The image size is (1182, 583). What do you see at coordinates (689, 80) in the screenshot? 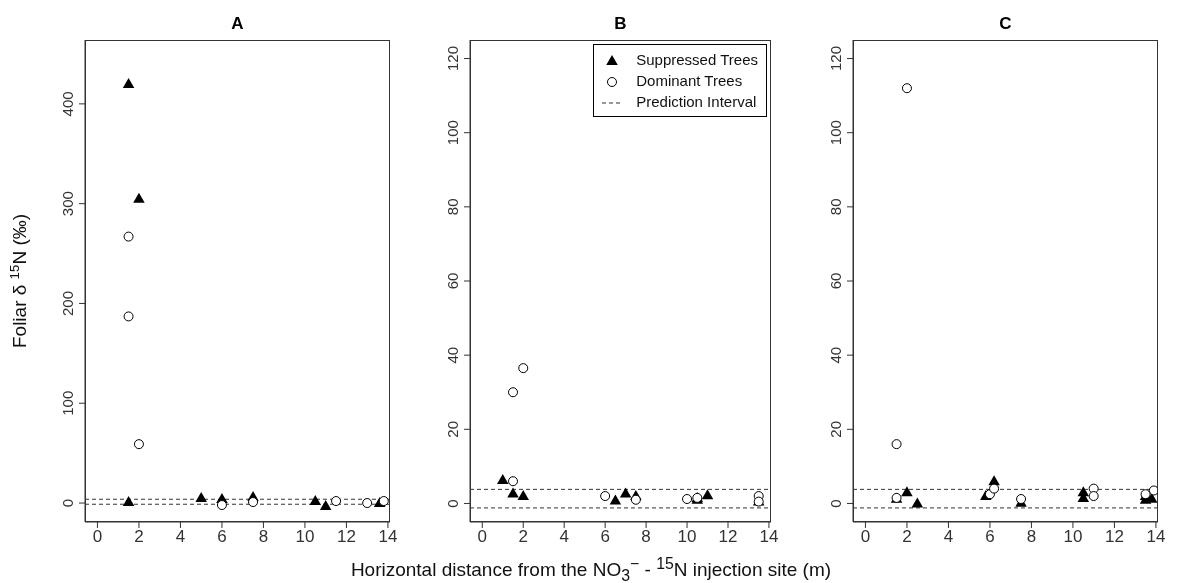
I see `legend-label: Dominant Trees` at bounding box center [689, 80].